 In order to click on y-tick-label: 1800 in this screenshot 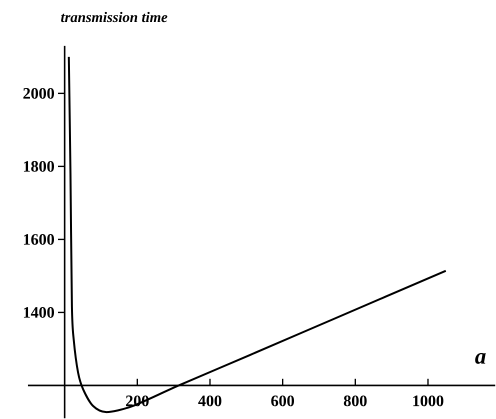, I will do `click(39, 166)`.